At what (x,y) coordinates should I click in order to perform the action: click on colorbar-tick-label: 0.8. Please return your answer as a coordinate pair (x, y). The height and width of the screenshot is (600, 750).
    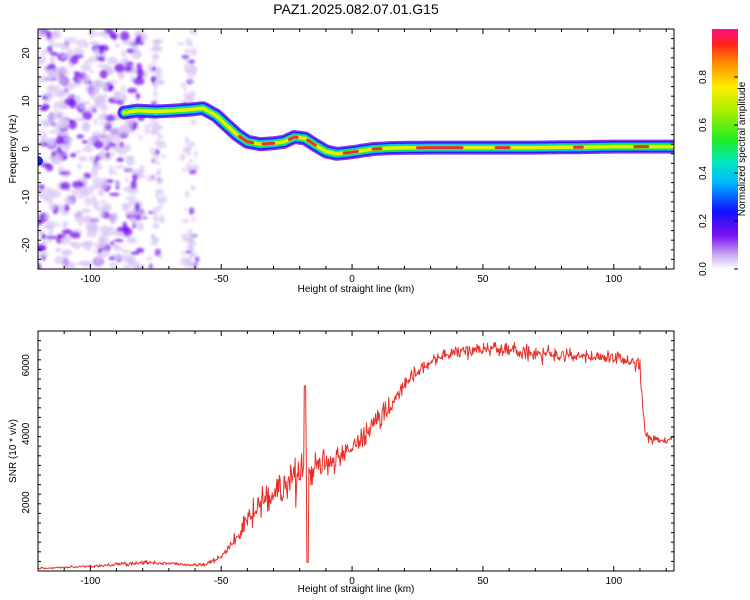
    Looking at the image, I should click on (703, 77).